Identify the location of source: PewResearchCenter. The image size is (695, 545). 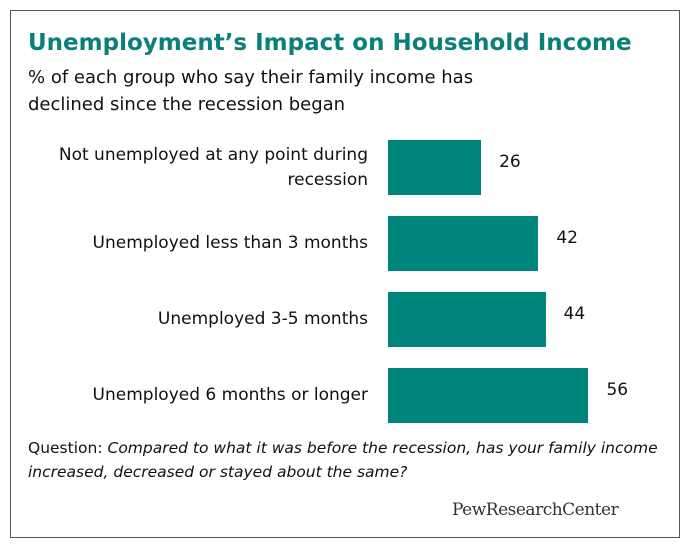
(535, 510).